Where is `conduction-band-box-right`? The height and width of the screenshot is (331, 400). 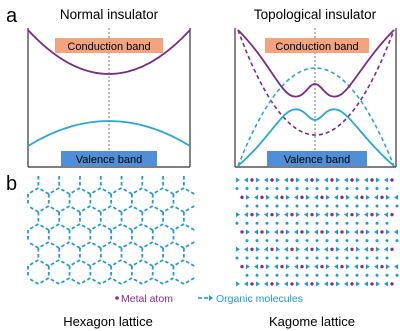 conduction-band-box-right is located at coordinates (317, 45).